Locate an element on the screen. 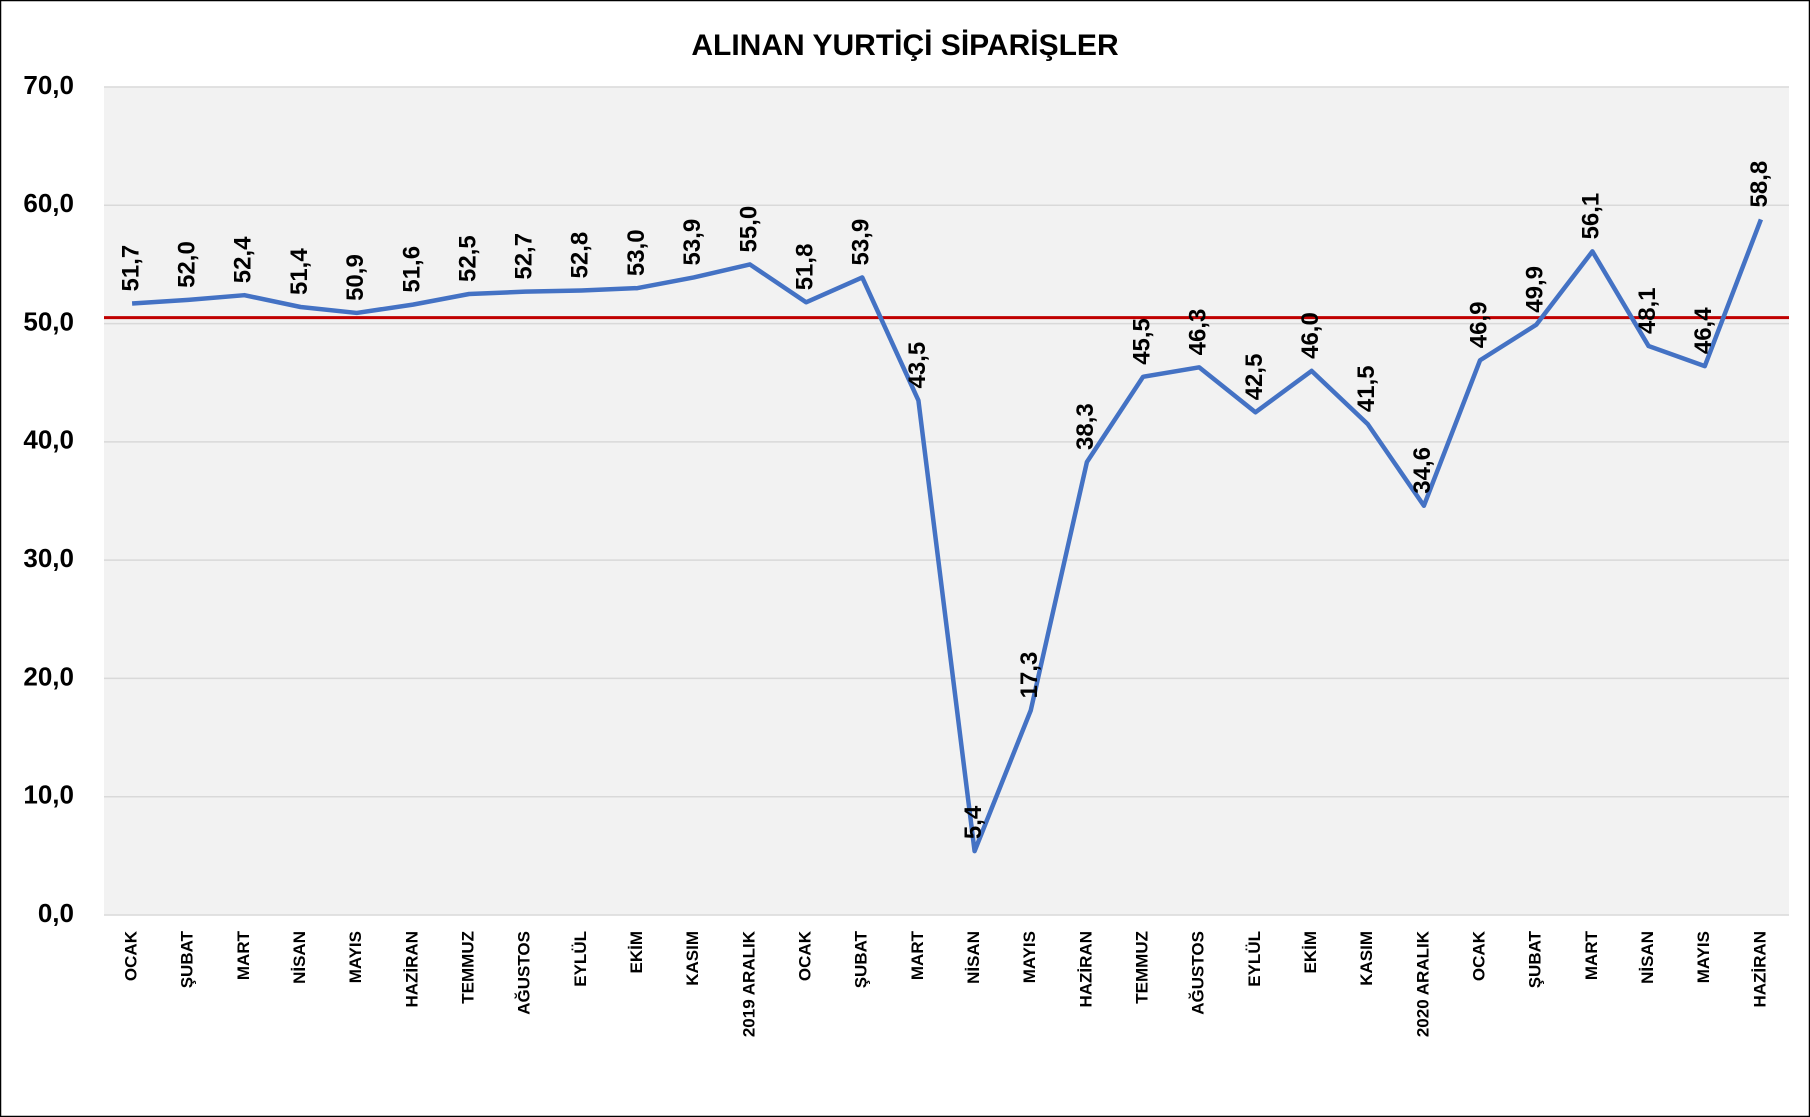 This screenshot has height=1117, width=1810. data-label: 46,0 is located at coordinates (1310, 335).